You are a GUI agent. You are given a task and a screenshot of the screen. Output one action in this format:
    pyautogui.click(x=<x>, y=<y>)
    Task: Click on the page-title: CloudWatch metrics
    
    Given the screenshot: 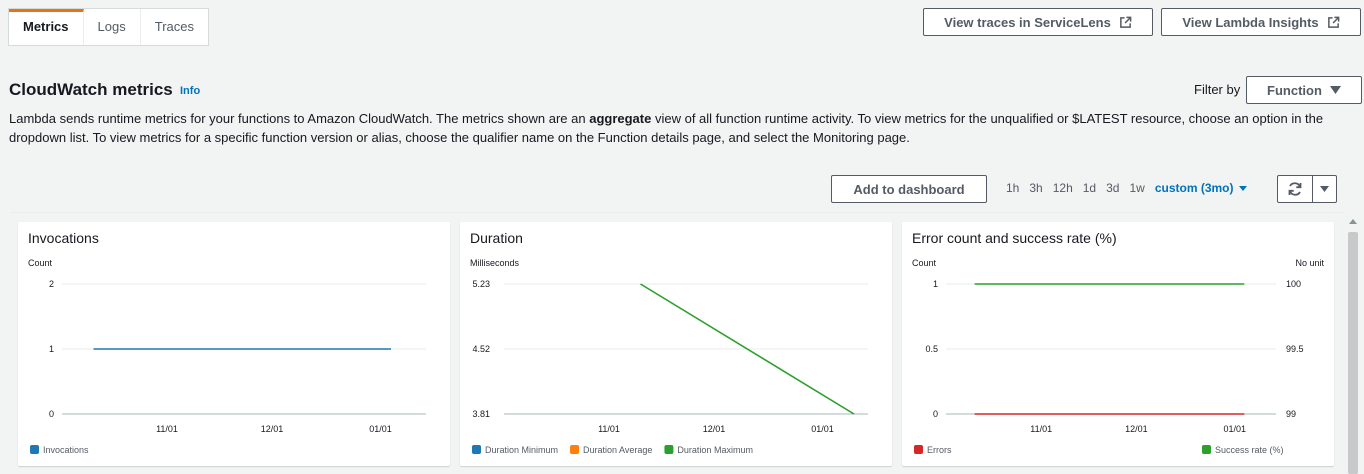 What is the action you would take?
    pyautogui.click(x=91, y=89)
    